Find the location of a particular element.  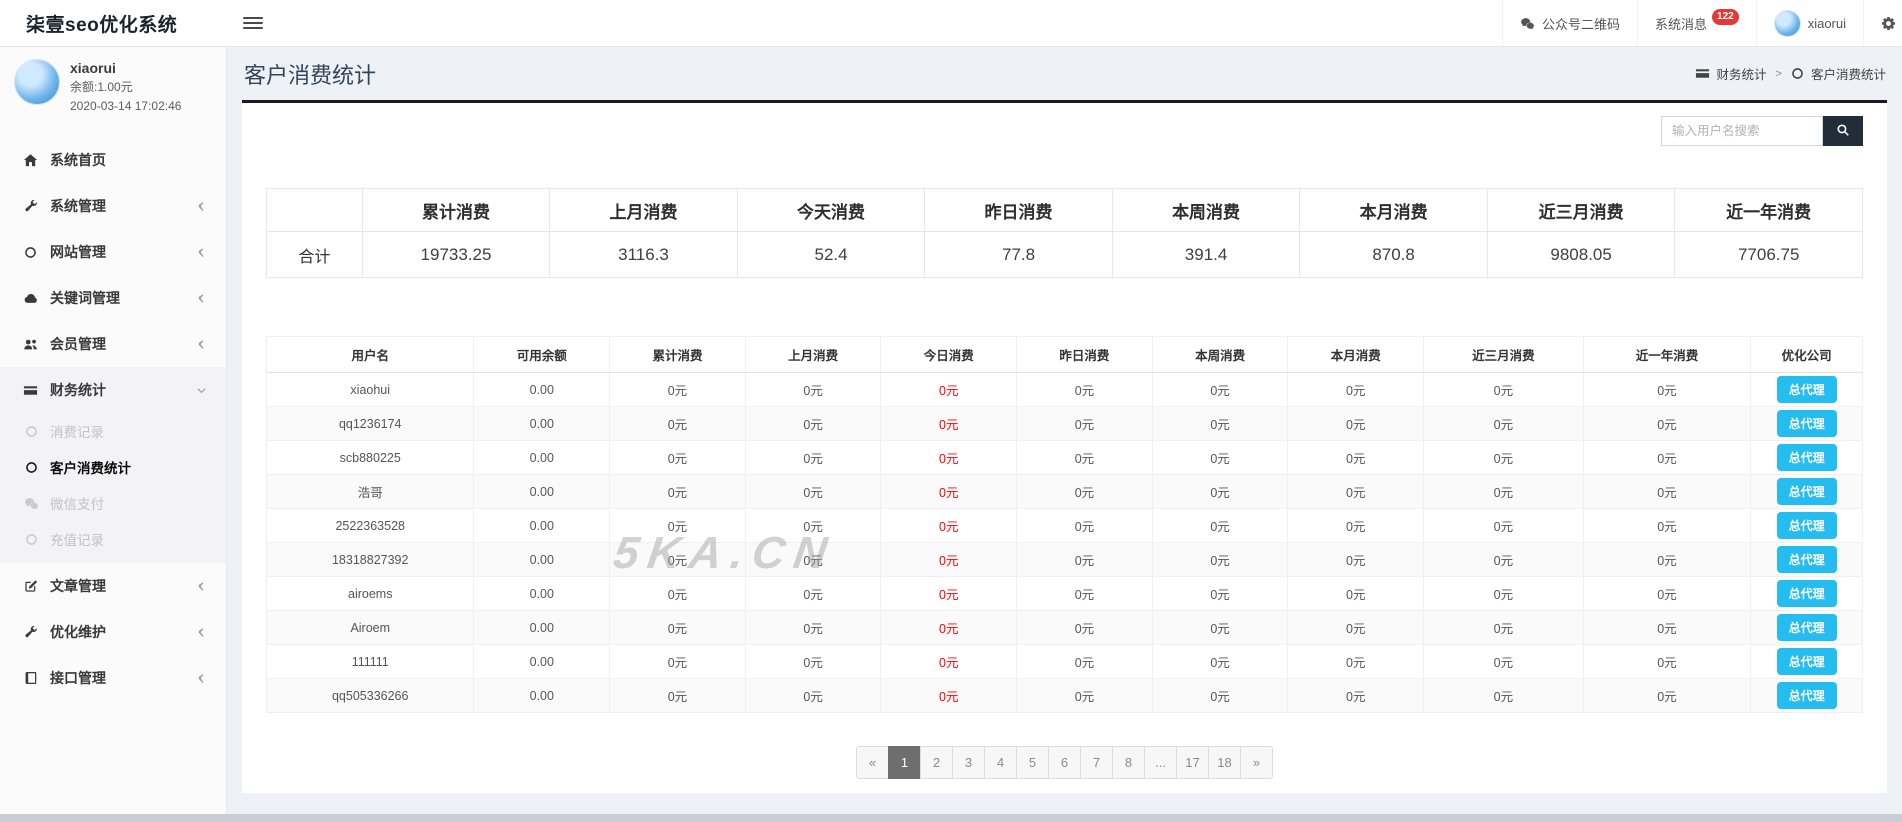

sidebar-subitem: 充值记录 is located at coordinates (113, 539).